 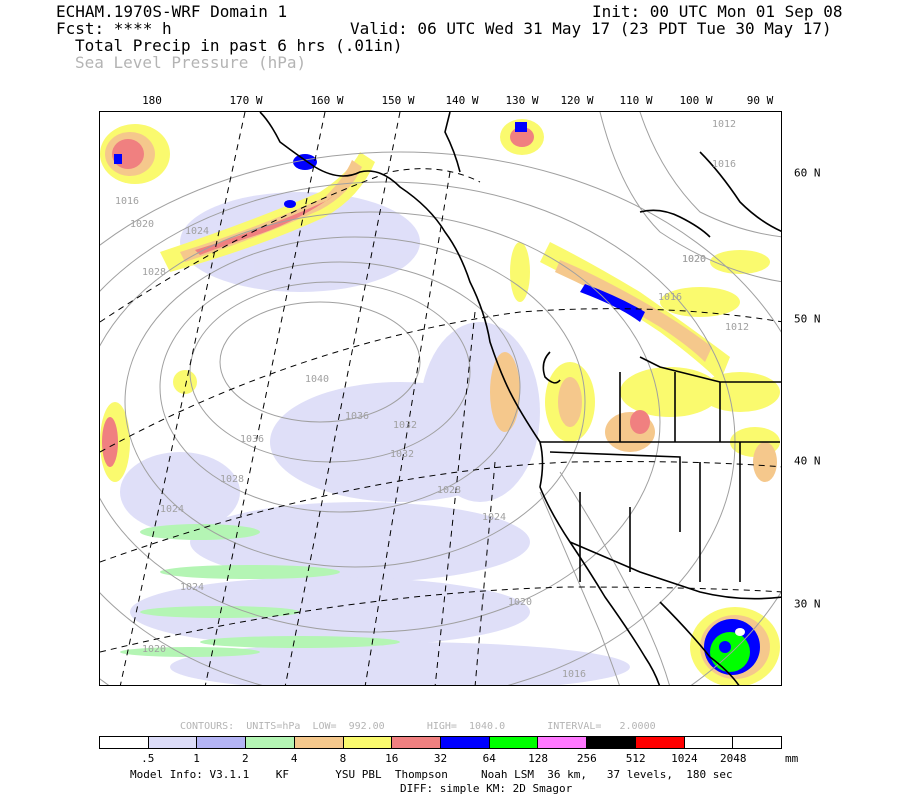 I want to click on colorbar-label: 1, so click(x=196, y=758).